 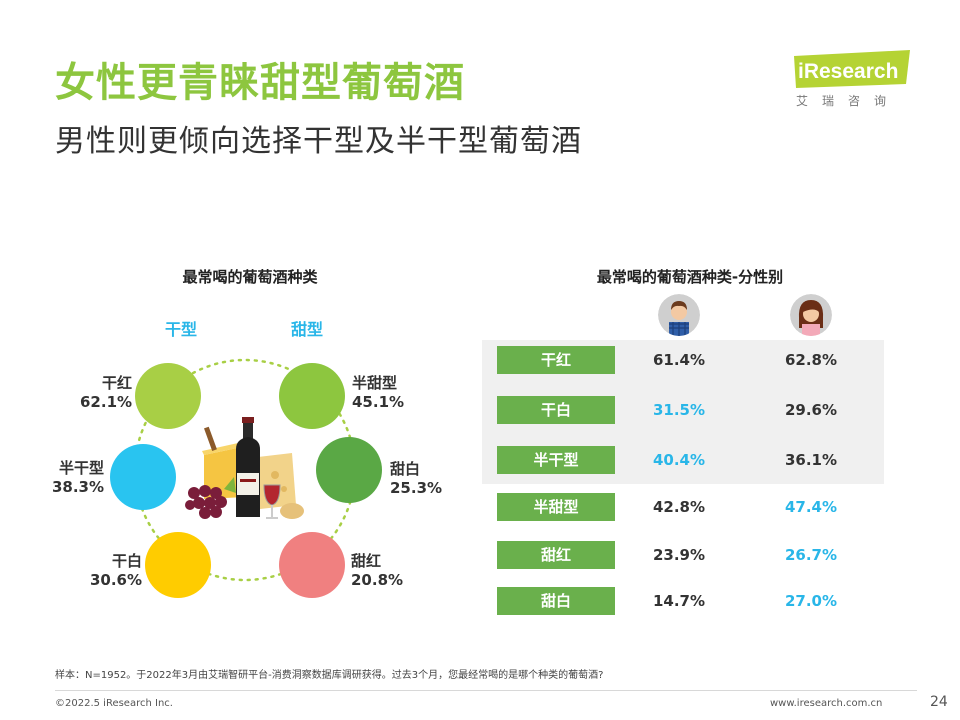 What do you see at coordinates (679, 555) in the screenshot?
I see `male-value: 23.9%` at bounding box center [679, 555].